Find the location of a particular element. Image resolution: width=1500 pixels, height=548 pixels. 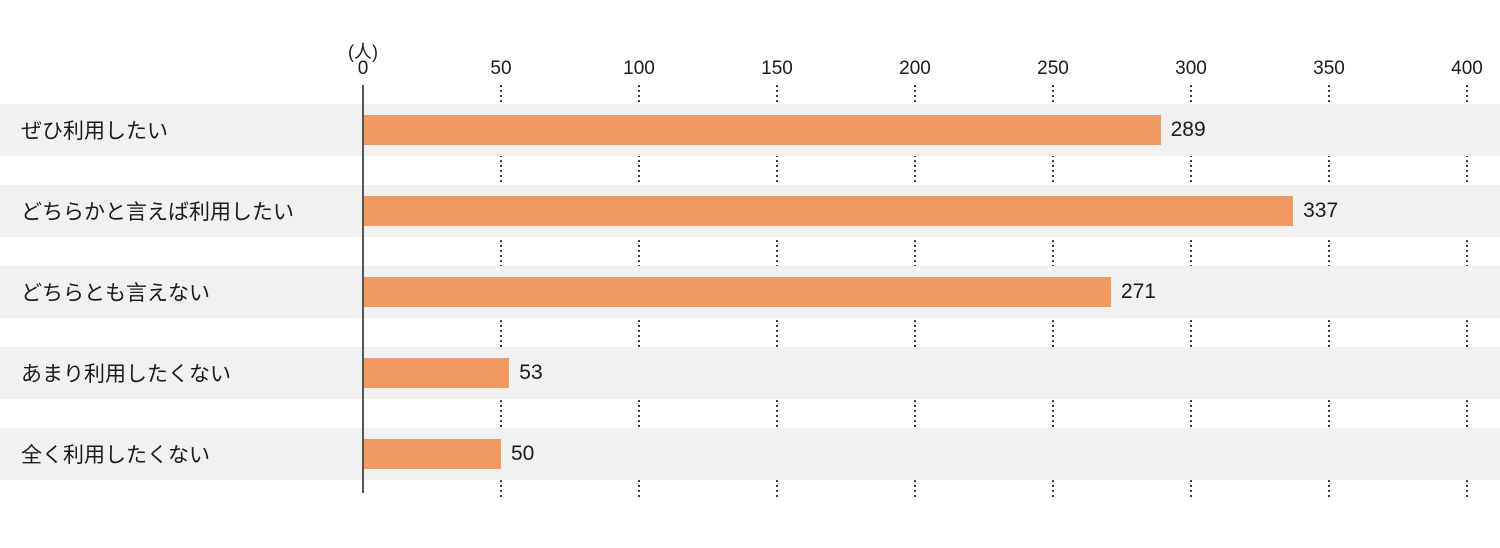

value-label: 271 is located at coordinates (1138, 291).